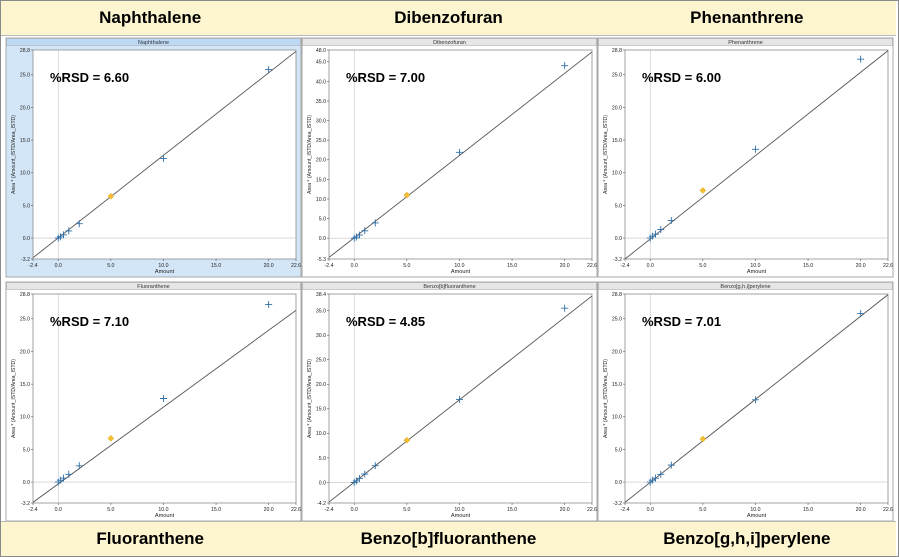 The width and height of the screenshot is (899, 557). What do you see at coordinates (321, 295) in the screenshot?
I see `y-tick-label: 38.4` at bounding box center [321, 295].